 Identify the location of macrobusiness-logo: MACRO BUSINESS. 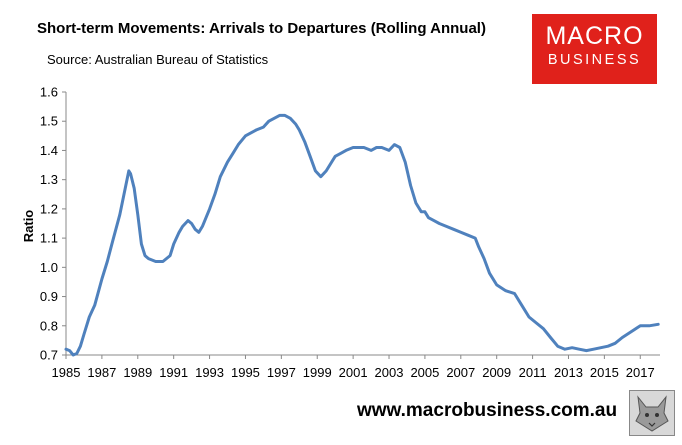
(594, 49).